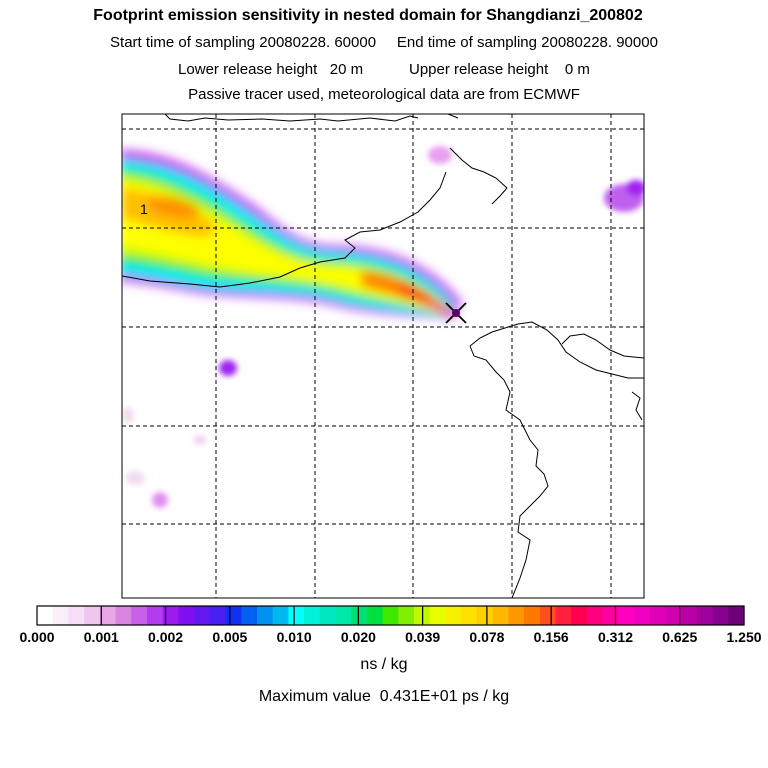  I want to click on unit-label: ns / kg, so click(384, 664).